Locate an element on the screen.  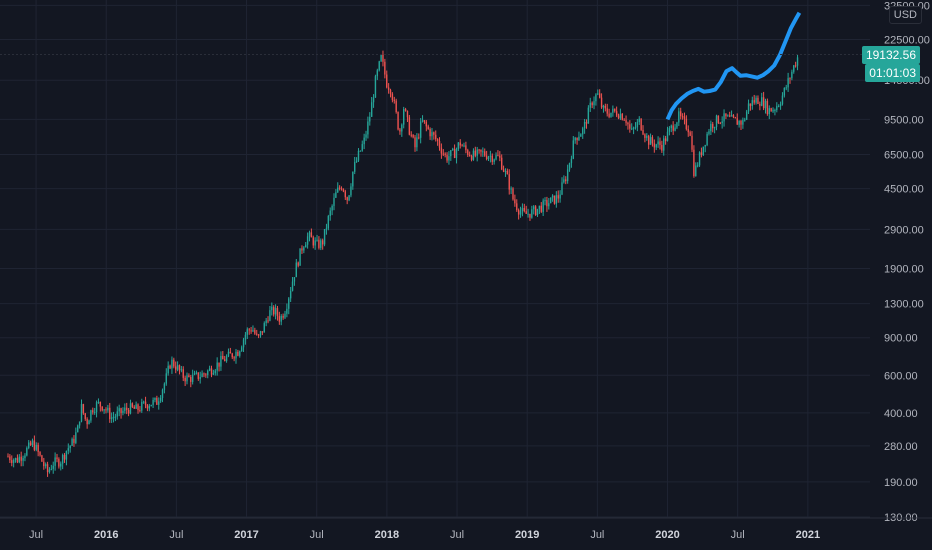
y-tick-label: 280.00 is located at coordinates (901, 447).